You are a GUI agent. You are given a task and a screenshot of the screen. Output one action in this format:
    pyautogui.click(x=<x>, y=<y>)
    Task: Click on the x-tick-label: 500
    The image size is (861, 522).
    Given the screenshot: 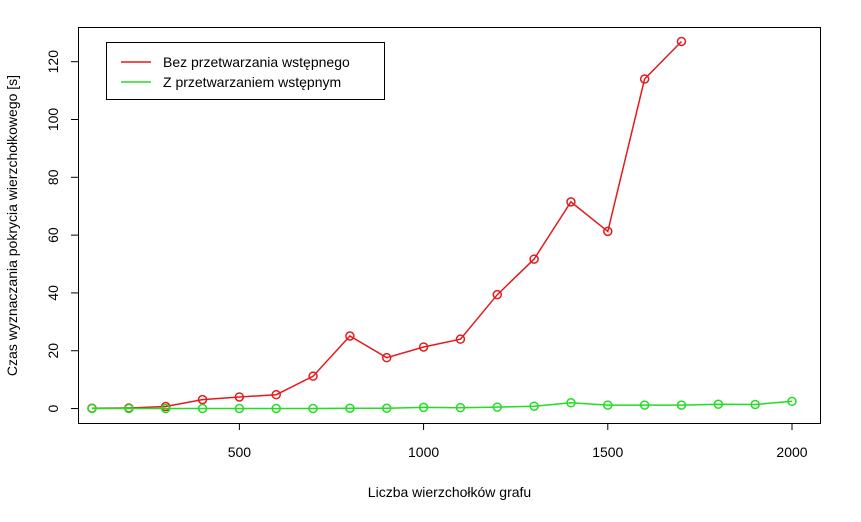 What is the action you would take?
    pyautogui.click(x=240, y=452)
    